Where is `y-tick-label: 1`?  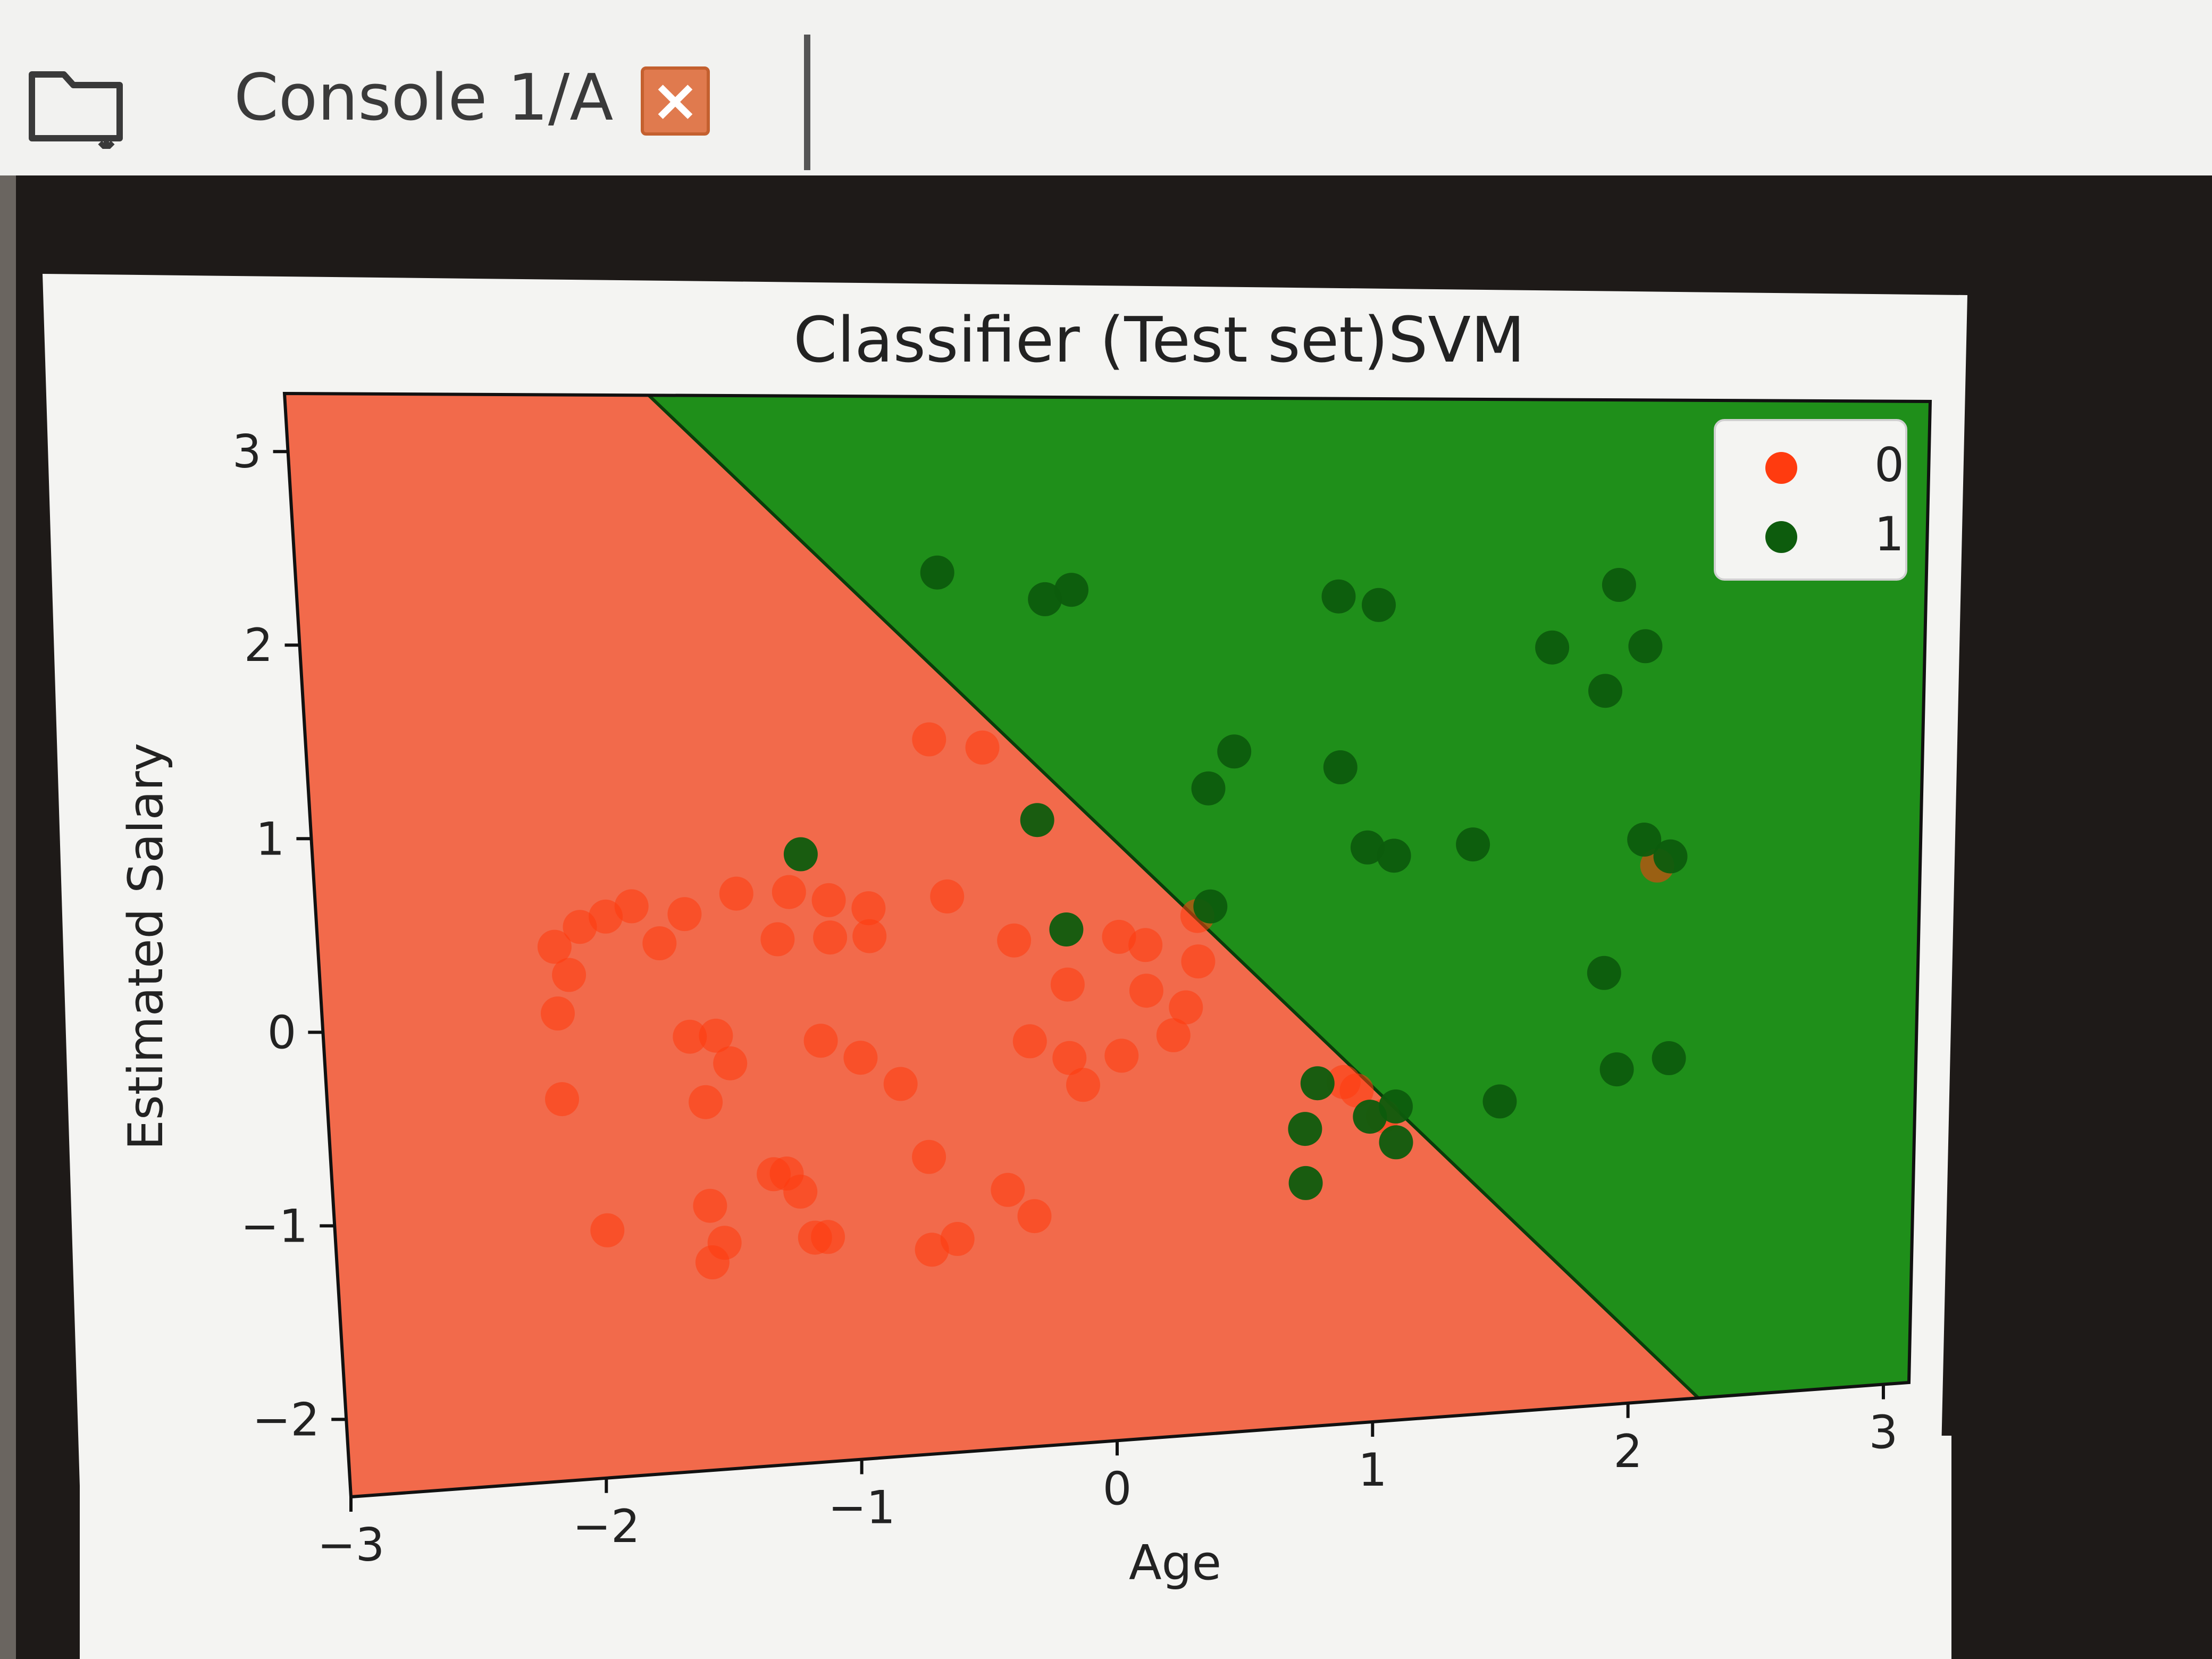 y-tick-label: 1 is located at coordinates (270, 839).